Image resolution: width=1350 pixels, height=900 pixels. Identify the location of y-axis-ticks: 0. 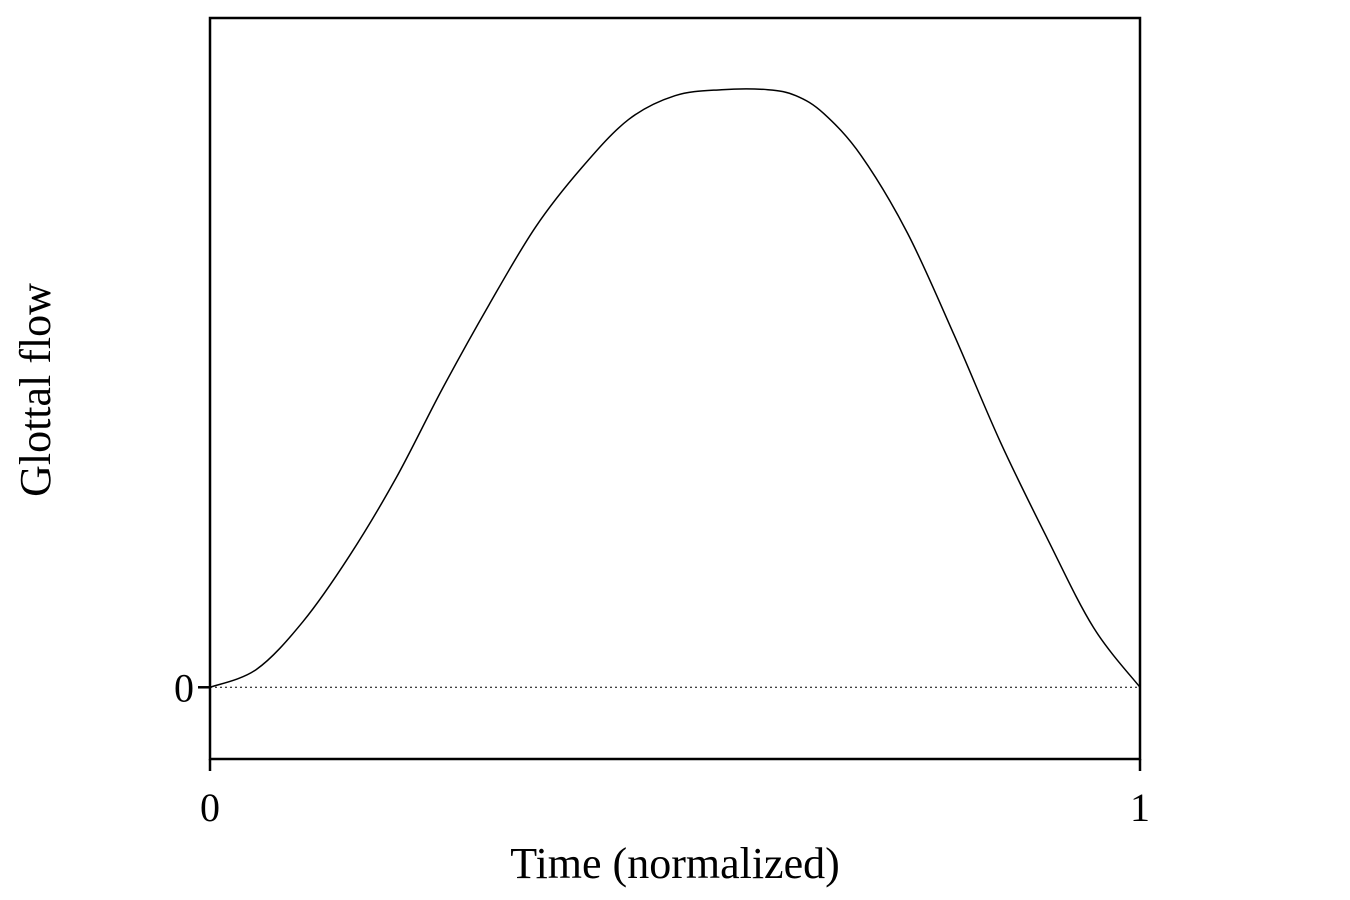
(192, 687).